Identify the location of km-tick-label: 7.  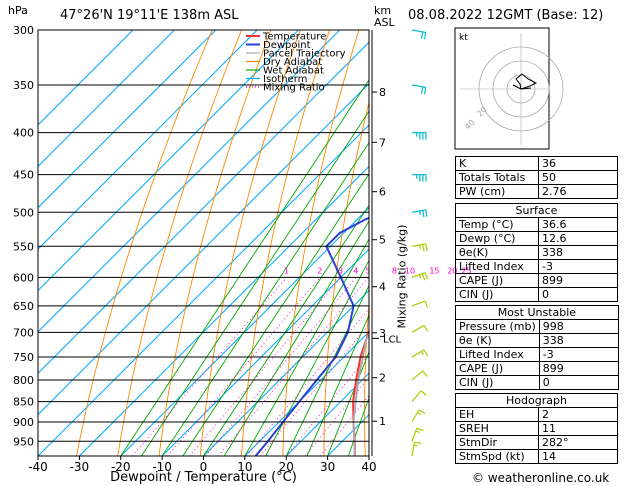
(382, 142).